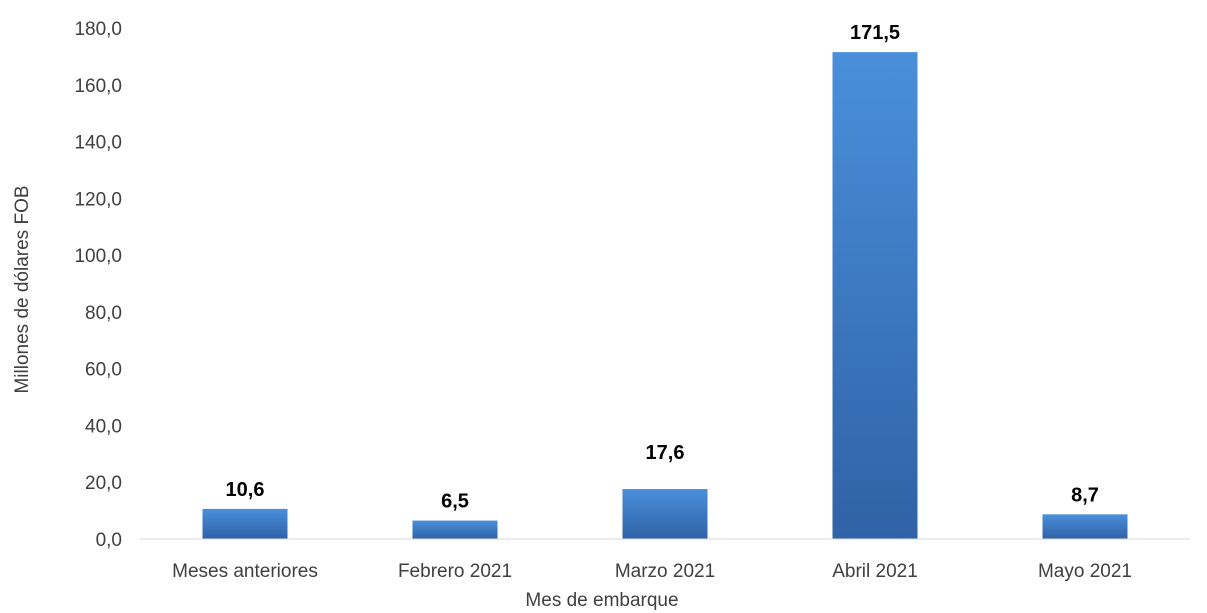 The width and height of the screenshot is (1207, 613). Describe the element at coordinates (601, 600) in the screenshot. I see `x-axis-title: Mes de embarque` at that location.